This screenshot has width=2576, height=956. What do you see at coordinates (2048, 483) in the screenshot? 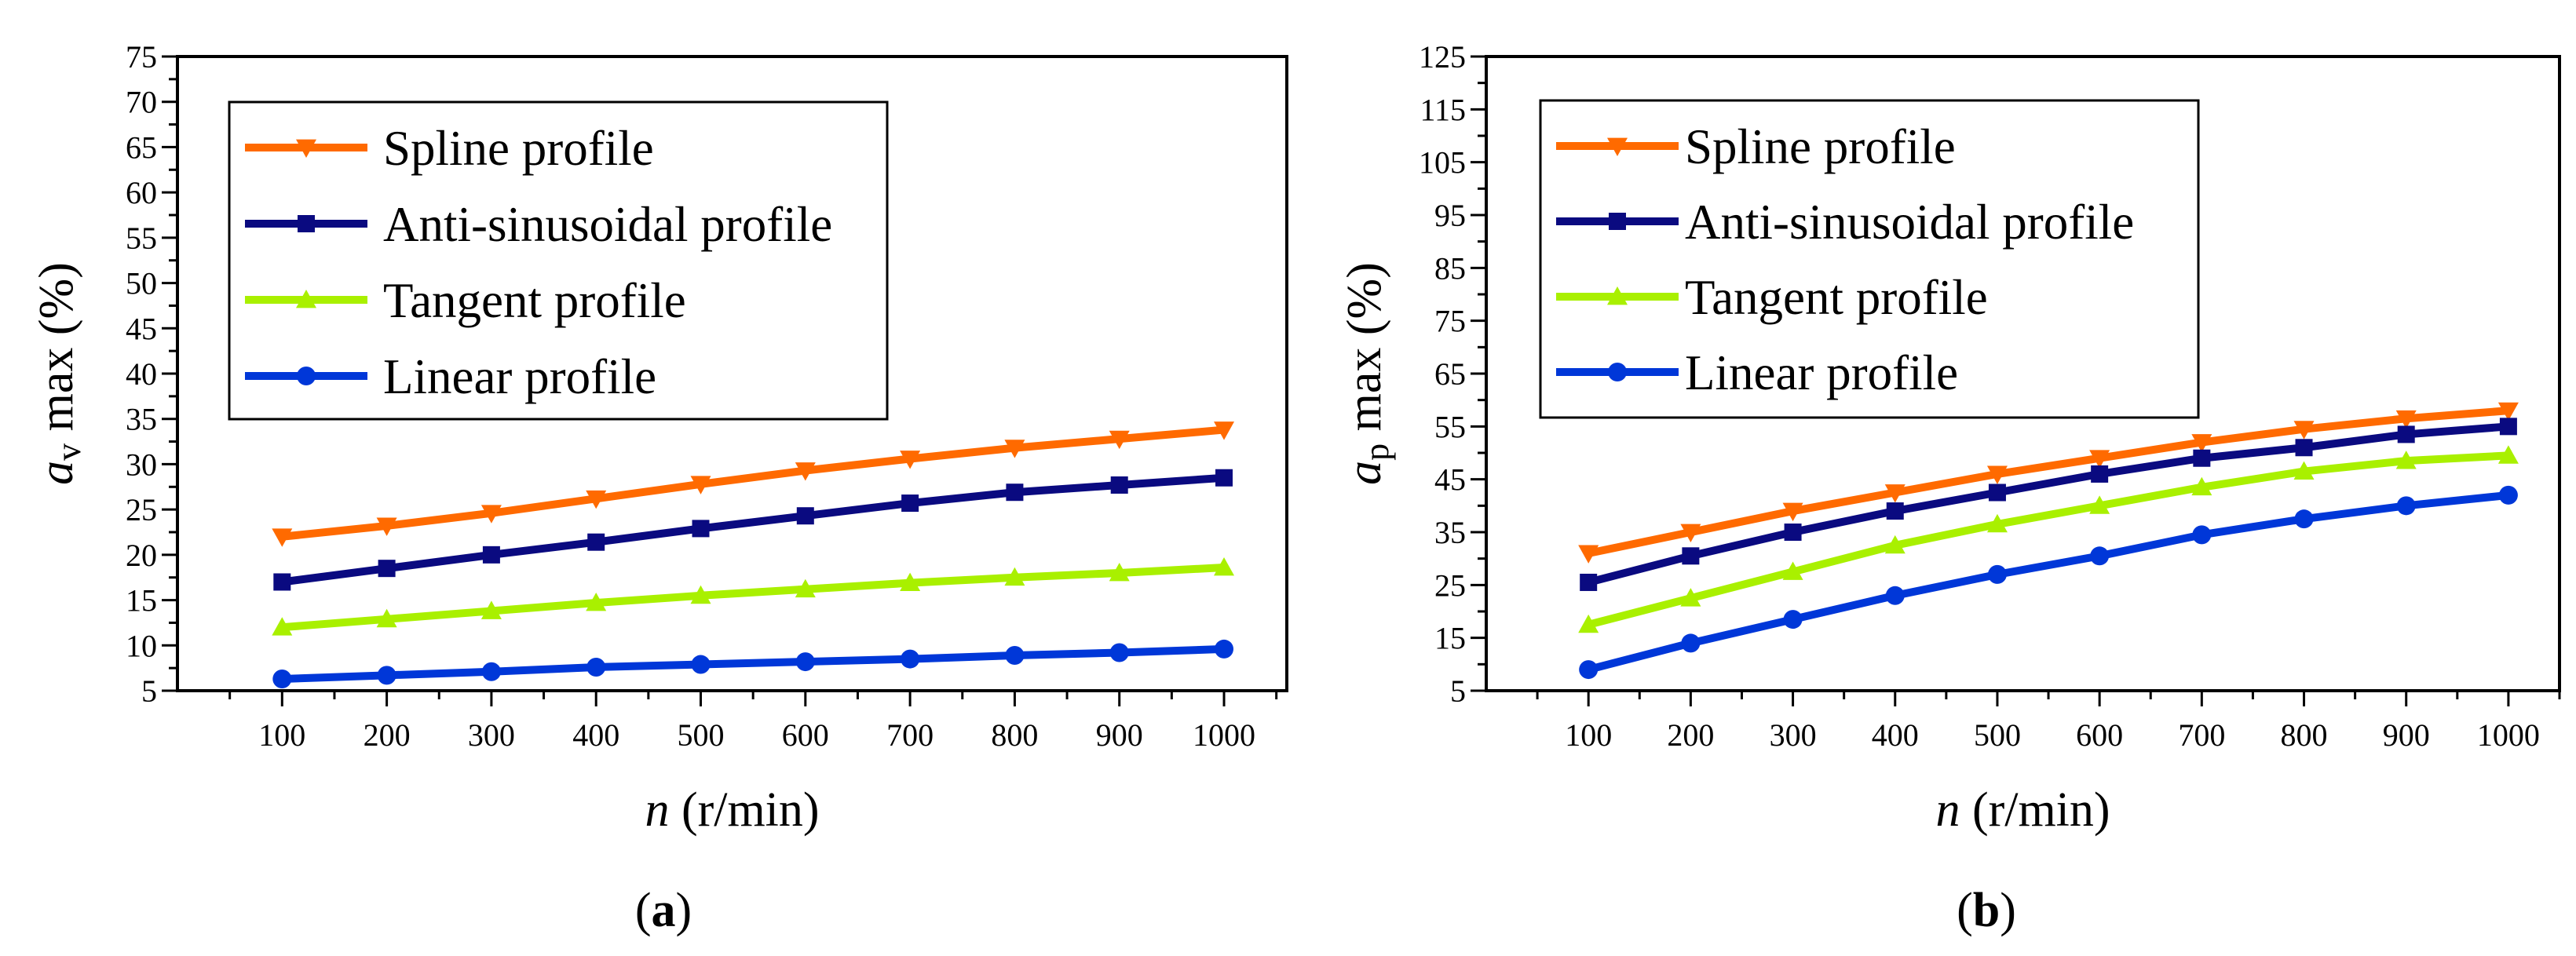
I see `series-spline` at bounding box center [2048, 483].